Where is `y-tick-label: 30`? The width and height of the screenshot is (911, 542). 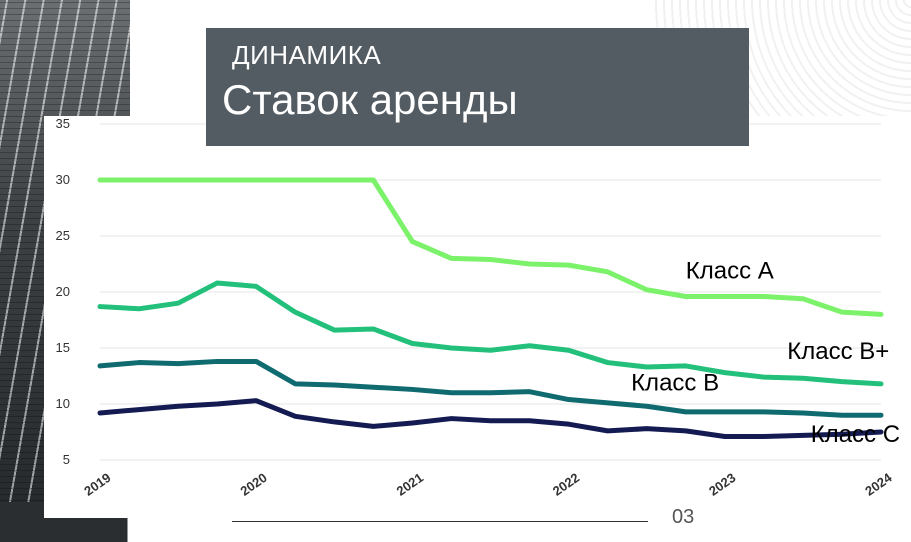
y-tick-label: 30 is located at coordinates (63, 179).